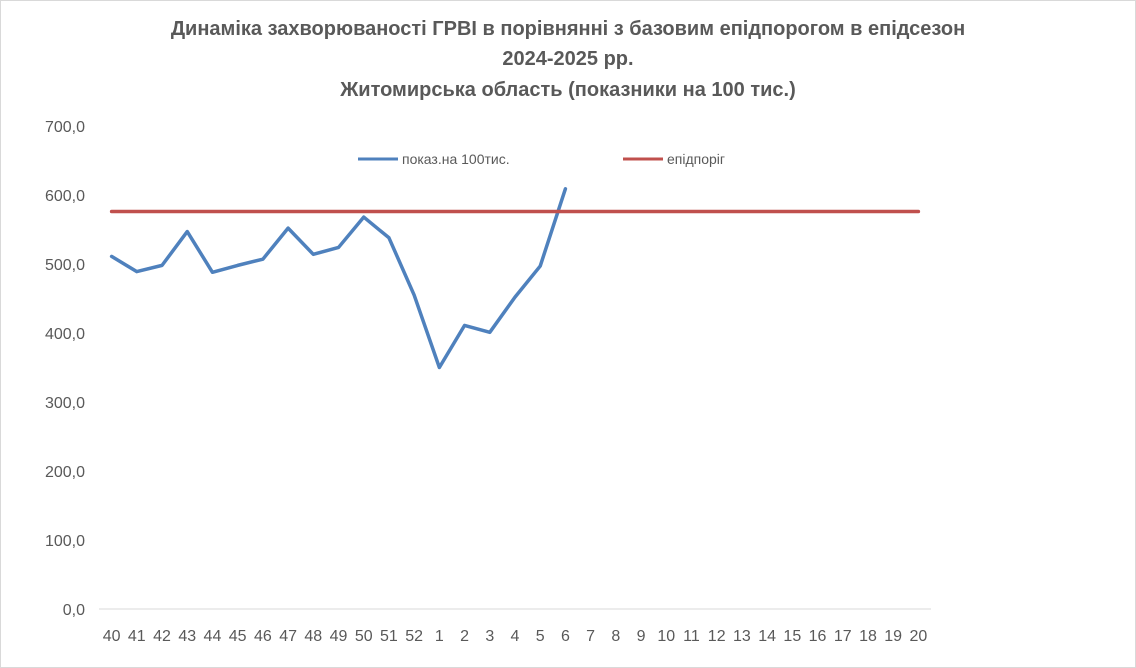  Describe the element at coordinates (439, 636) in the screenshot. I see `x-tick-label: 1` at that location.